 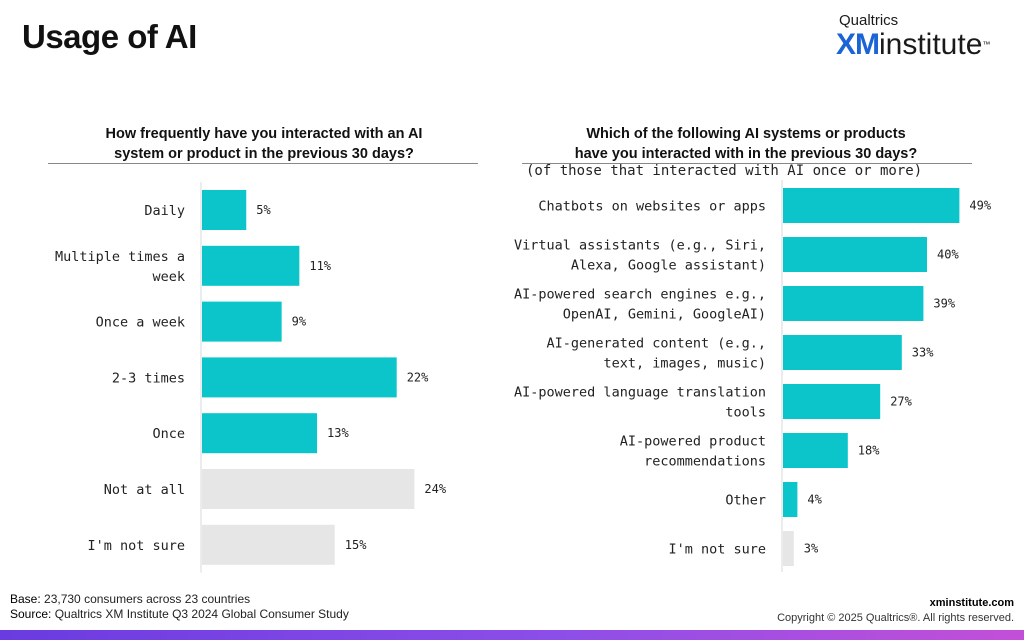 I want to click on left-title-rule, so click(x=263, y=163).